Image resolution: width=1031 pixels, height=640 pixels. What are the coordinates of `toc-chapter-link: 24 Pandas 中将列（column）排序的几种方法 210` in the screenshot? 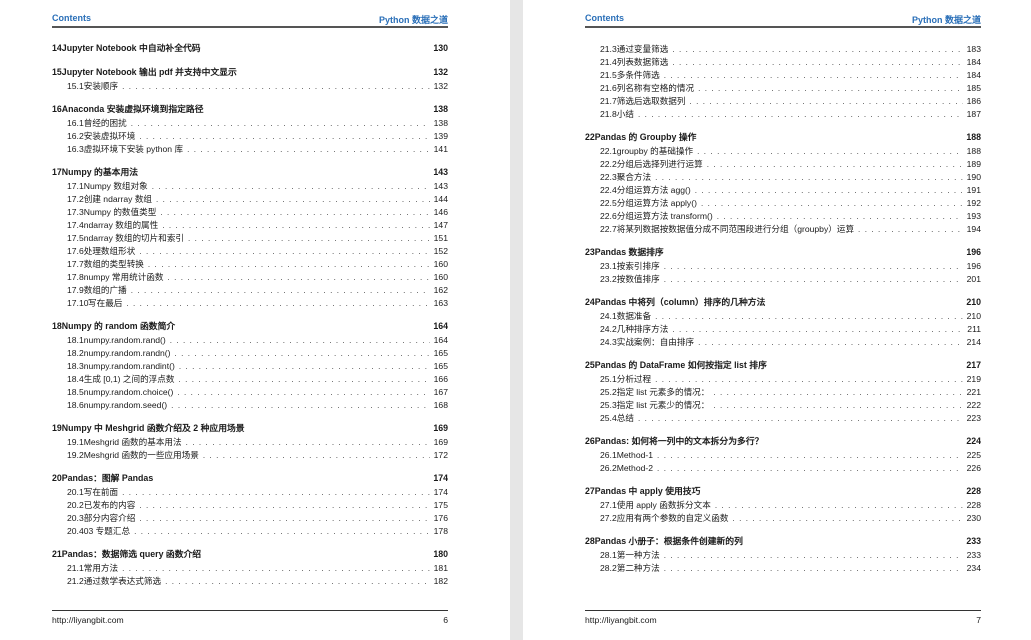 It's located at (783, 303).